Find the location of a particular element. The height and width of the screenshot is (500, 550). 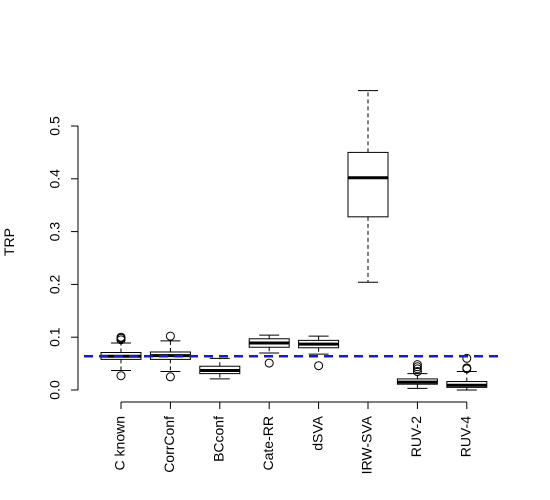

y-tick-label: 0.3 is located at coordinates (55, 232).